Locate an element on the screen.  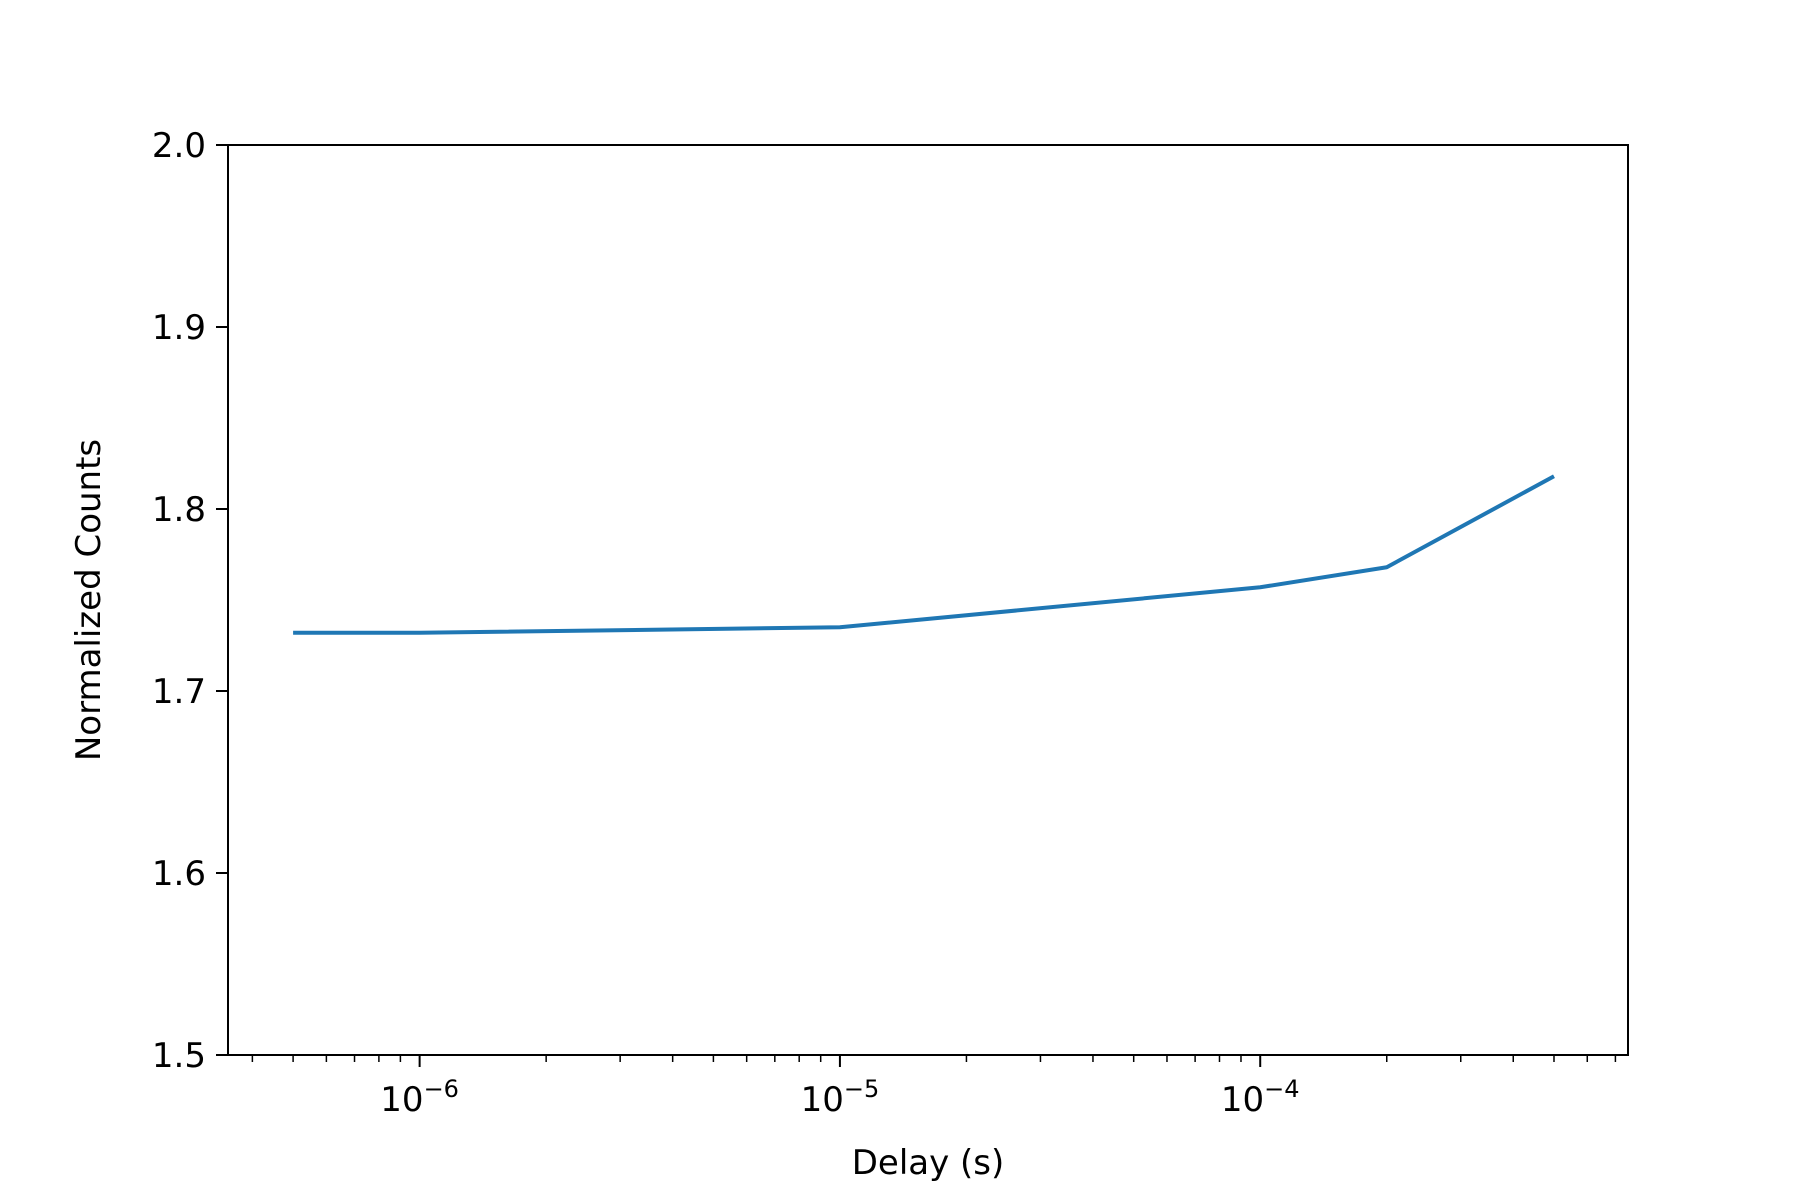
x-axis-ticks: 10⁻⁶ 10⁻⁵ 10⁻⁴ is located at coordinates (840, 1087).